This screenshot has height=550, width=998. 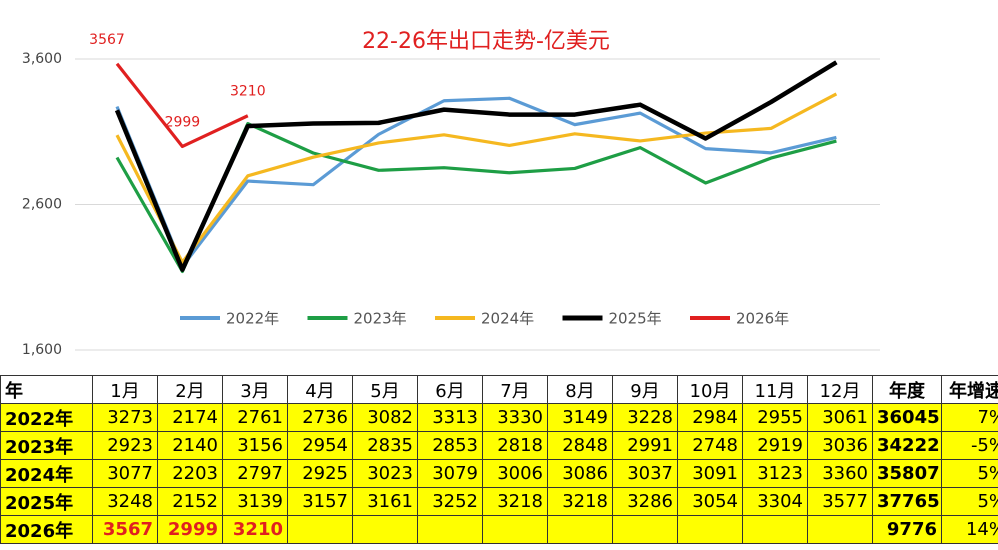 What do you see at coordinates (125, 417) in the screenshot?
I see `value-cell: 3273` at bounding box center [125, 417].